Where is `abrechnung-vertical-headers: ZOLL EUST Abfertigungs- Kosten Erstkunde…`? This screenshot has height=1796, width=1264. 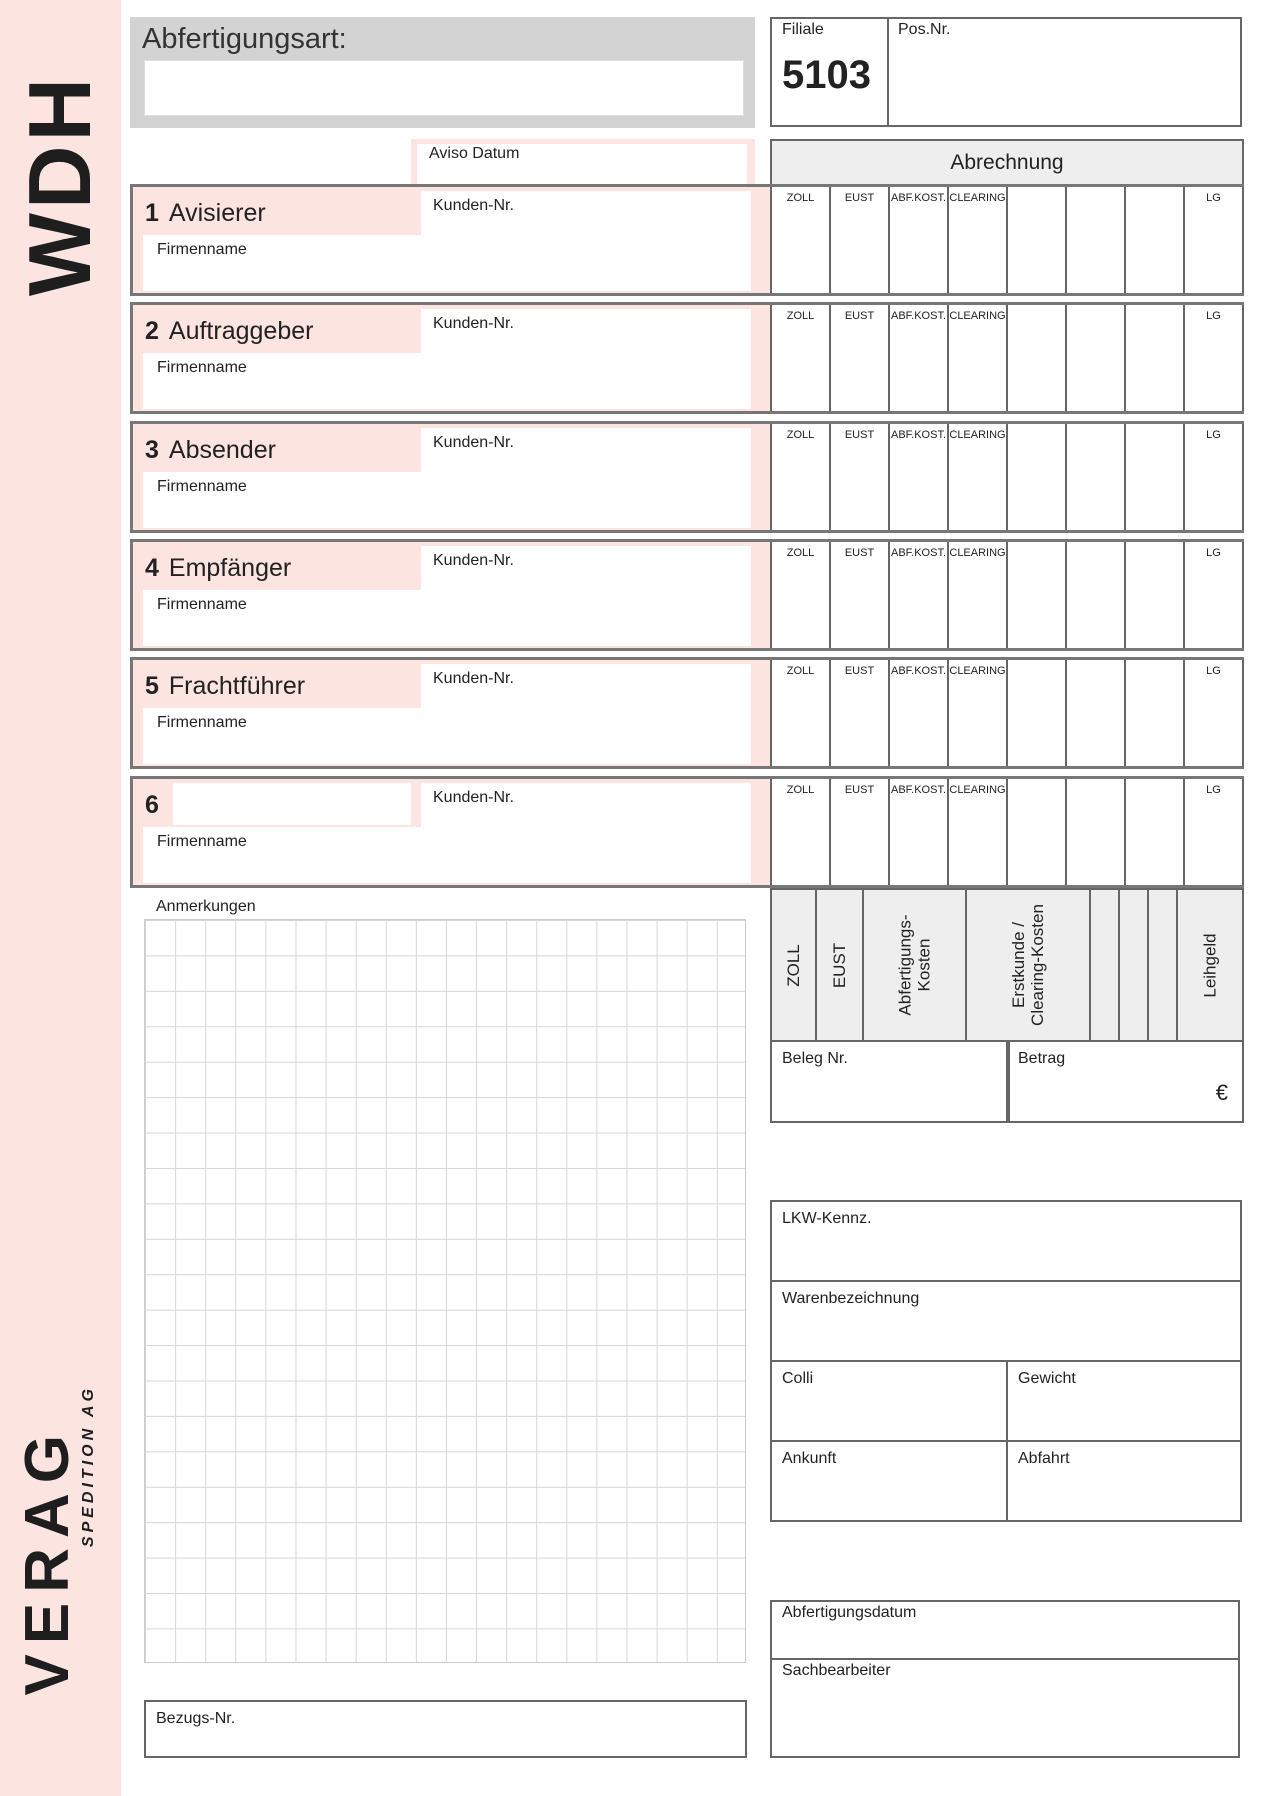 abrechnung-vertical-headers: ZOLL EUST Abfertigungs- Kosten Erstkunde… is located at coordinates (1007, 965).